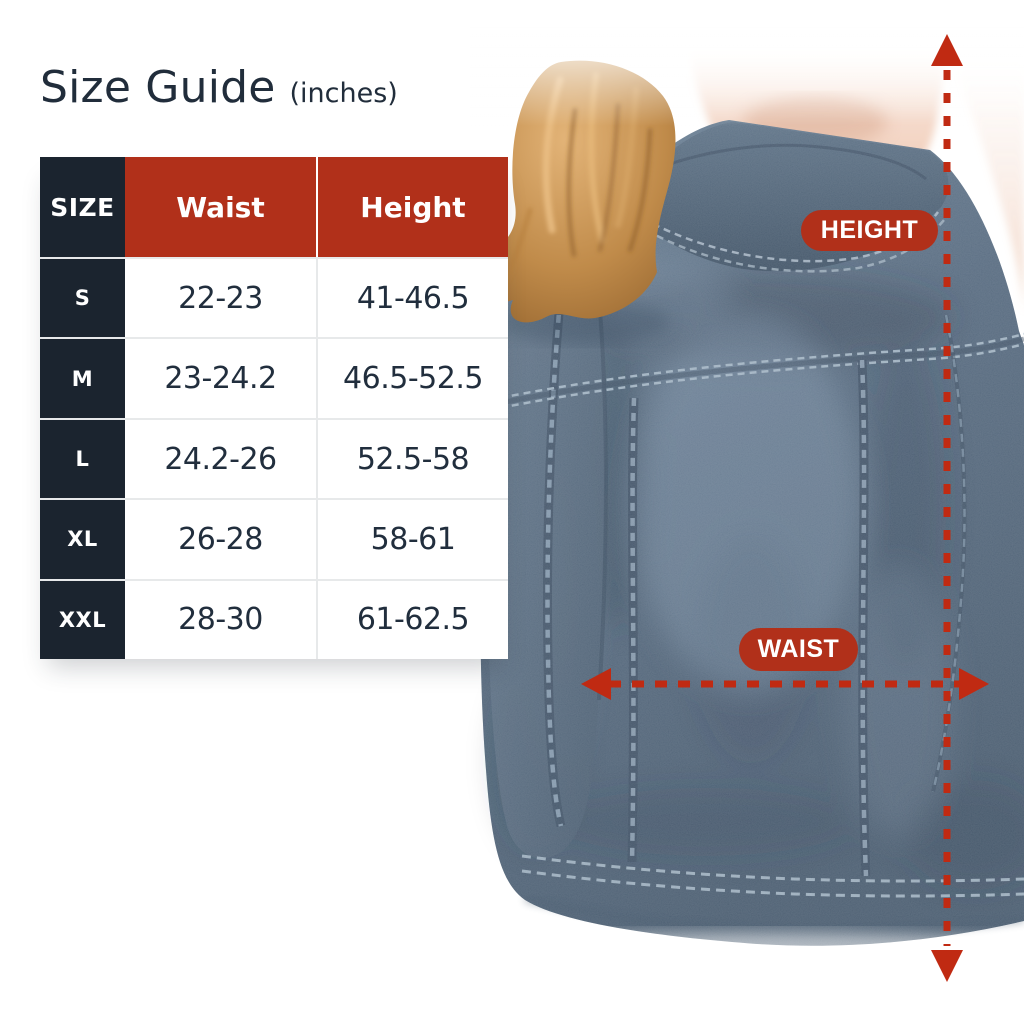  I want to click on height-cell: 58-61, so click(413, 539).